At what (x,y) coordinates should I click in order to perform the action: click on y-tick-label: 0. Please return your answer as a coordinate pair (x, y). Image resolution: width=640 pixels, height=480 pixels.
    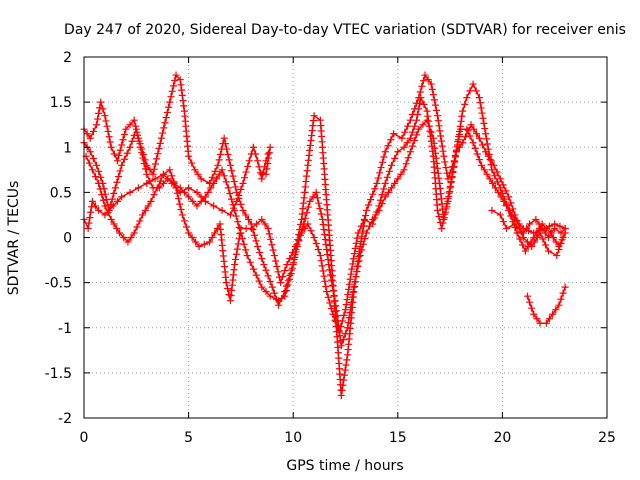
    Looking at the image, I should click on (67, 239).